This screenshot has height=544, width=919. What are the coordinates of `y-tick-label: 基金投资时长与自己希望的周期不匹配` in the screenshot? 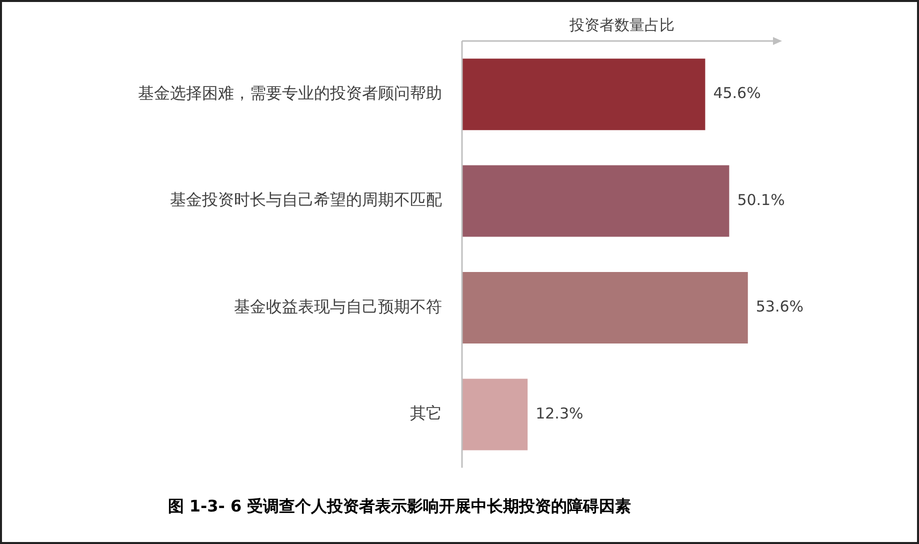 It's located at (306, 200).